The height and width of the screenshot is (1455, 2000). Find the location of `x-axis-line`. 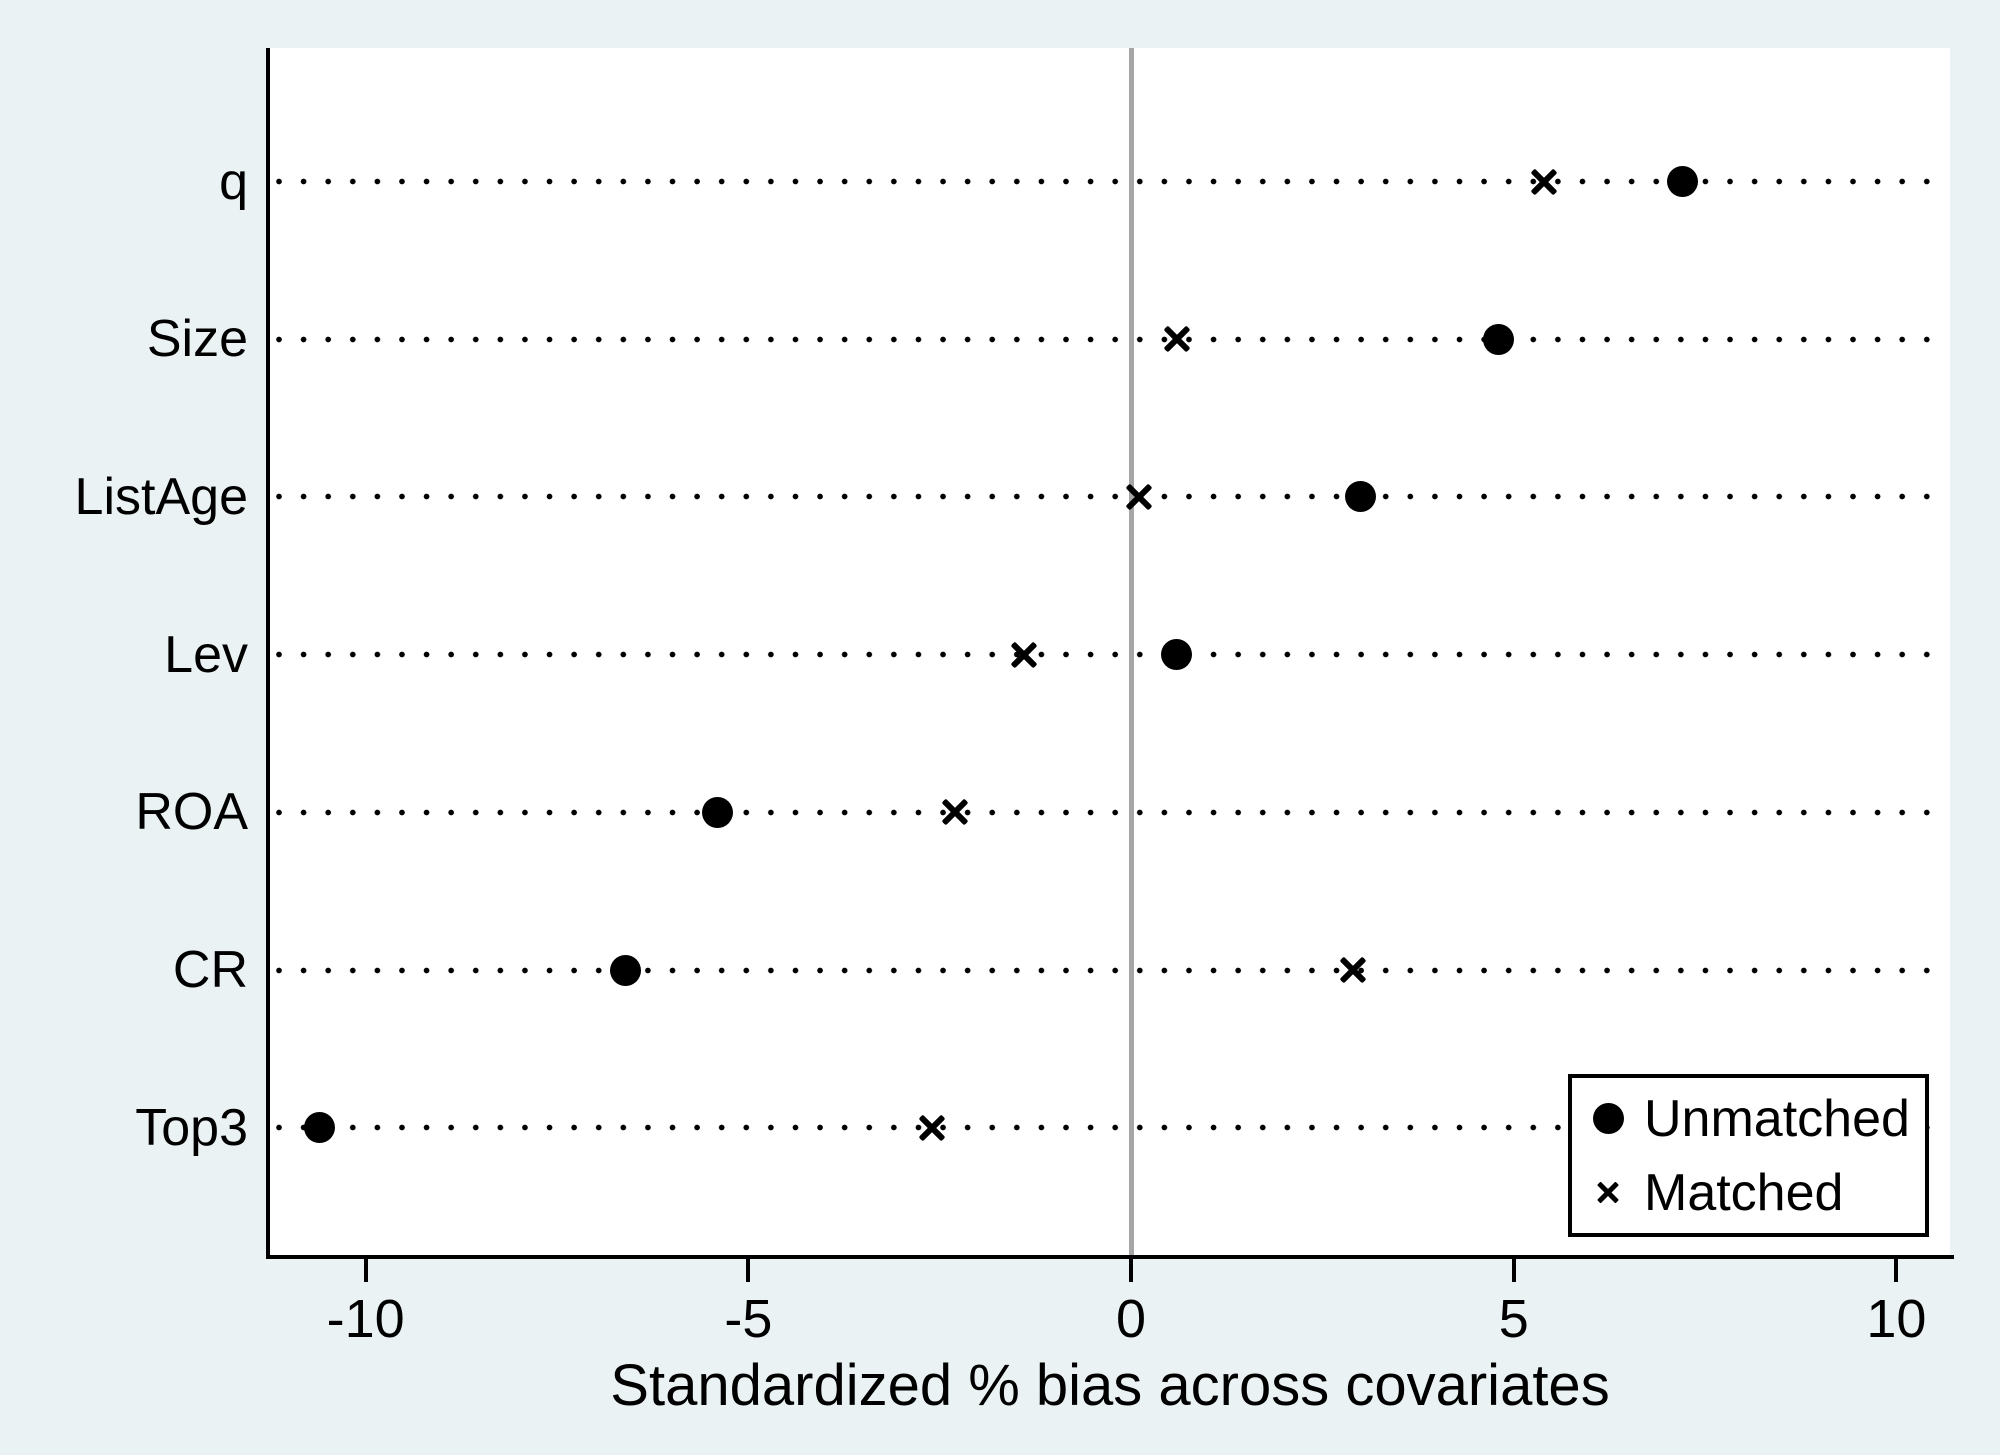

x-axis-line is located at coordinates (1110, 1257).